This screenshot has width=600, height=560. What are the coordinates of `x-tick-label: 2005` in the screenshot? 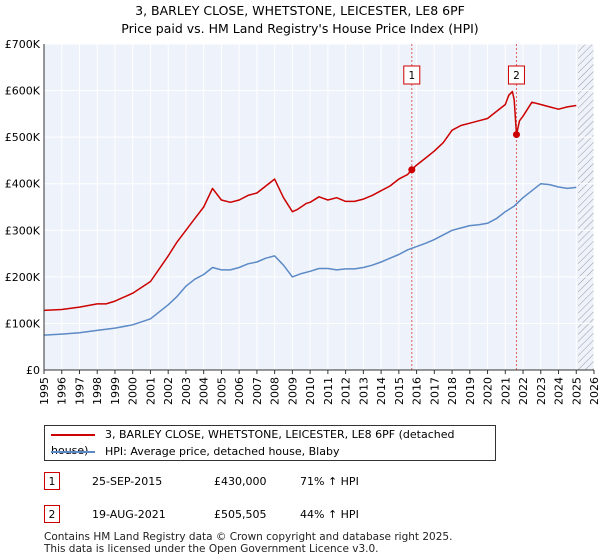 It's located at (221, 391).